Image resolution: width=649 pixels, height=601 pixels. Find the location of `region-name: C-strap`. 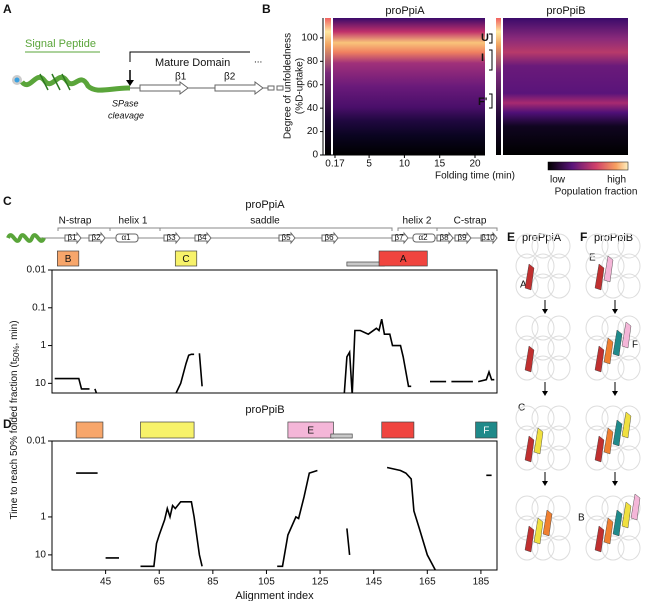

region-name: C-strap is located at coordinates (470, 221).